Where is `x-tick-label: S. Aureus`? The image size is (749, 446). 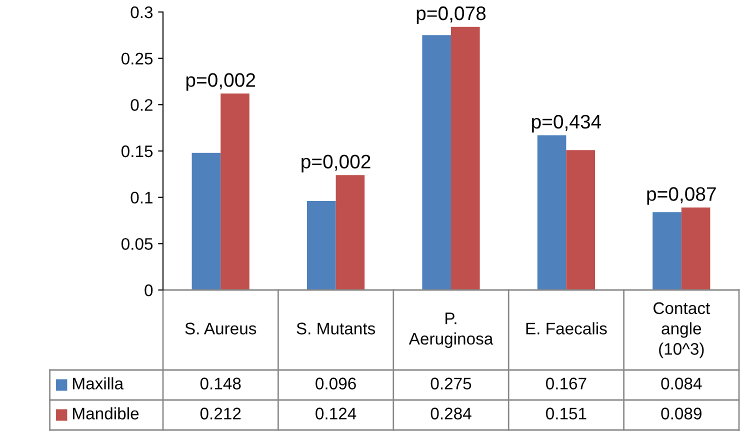 x-tick-label: S. Aureus is located at coordinates (220, 328).